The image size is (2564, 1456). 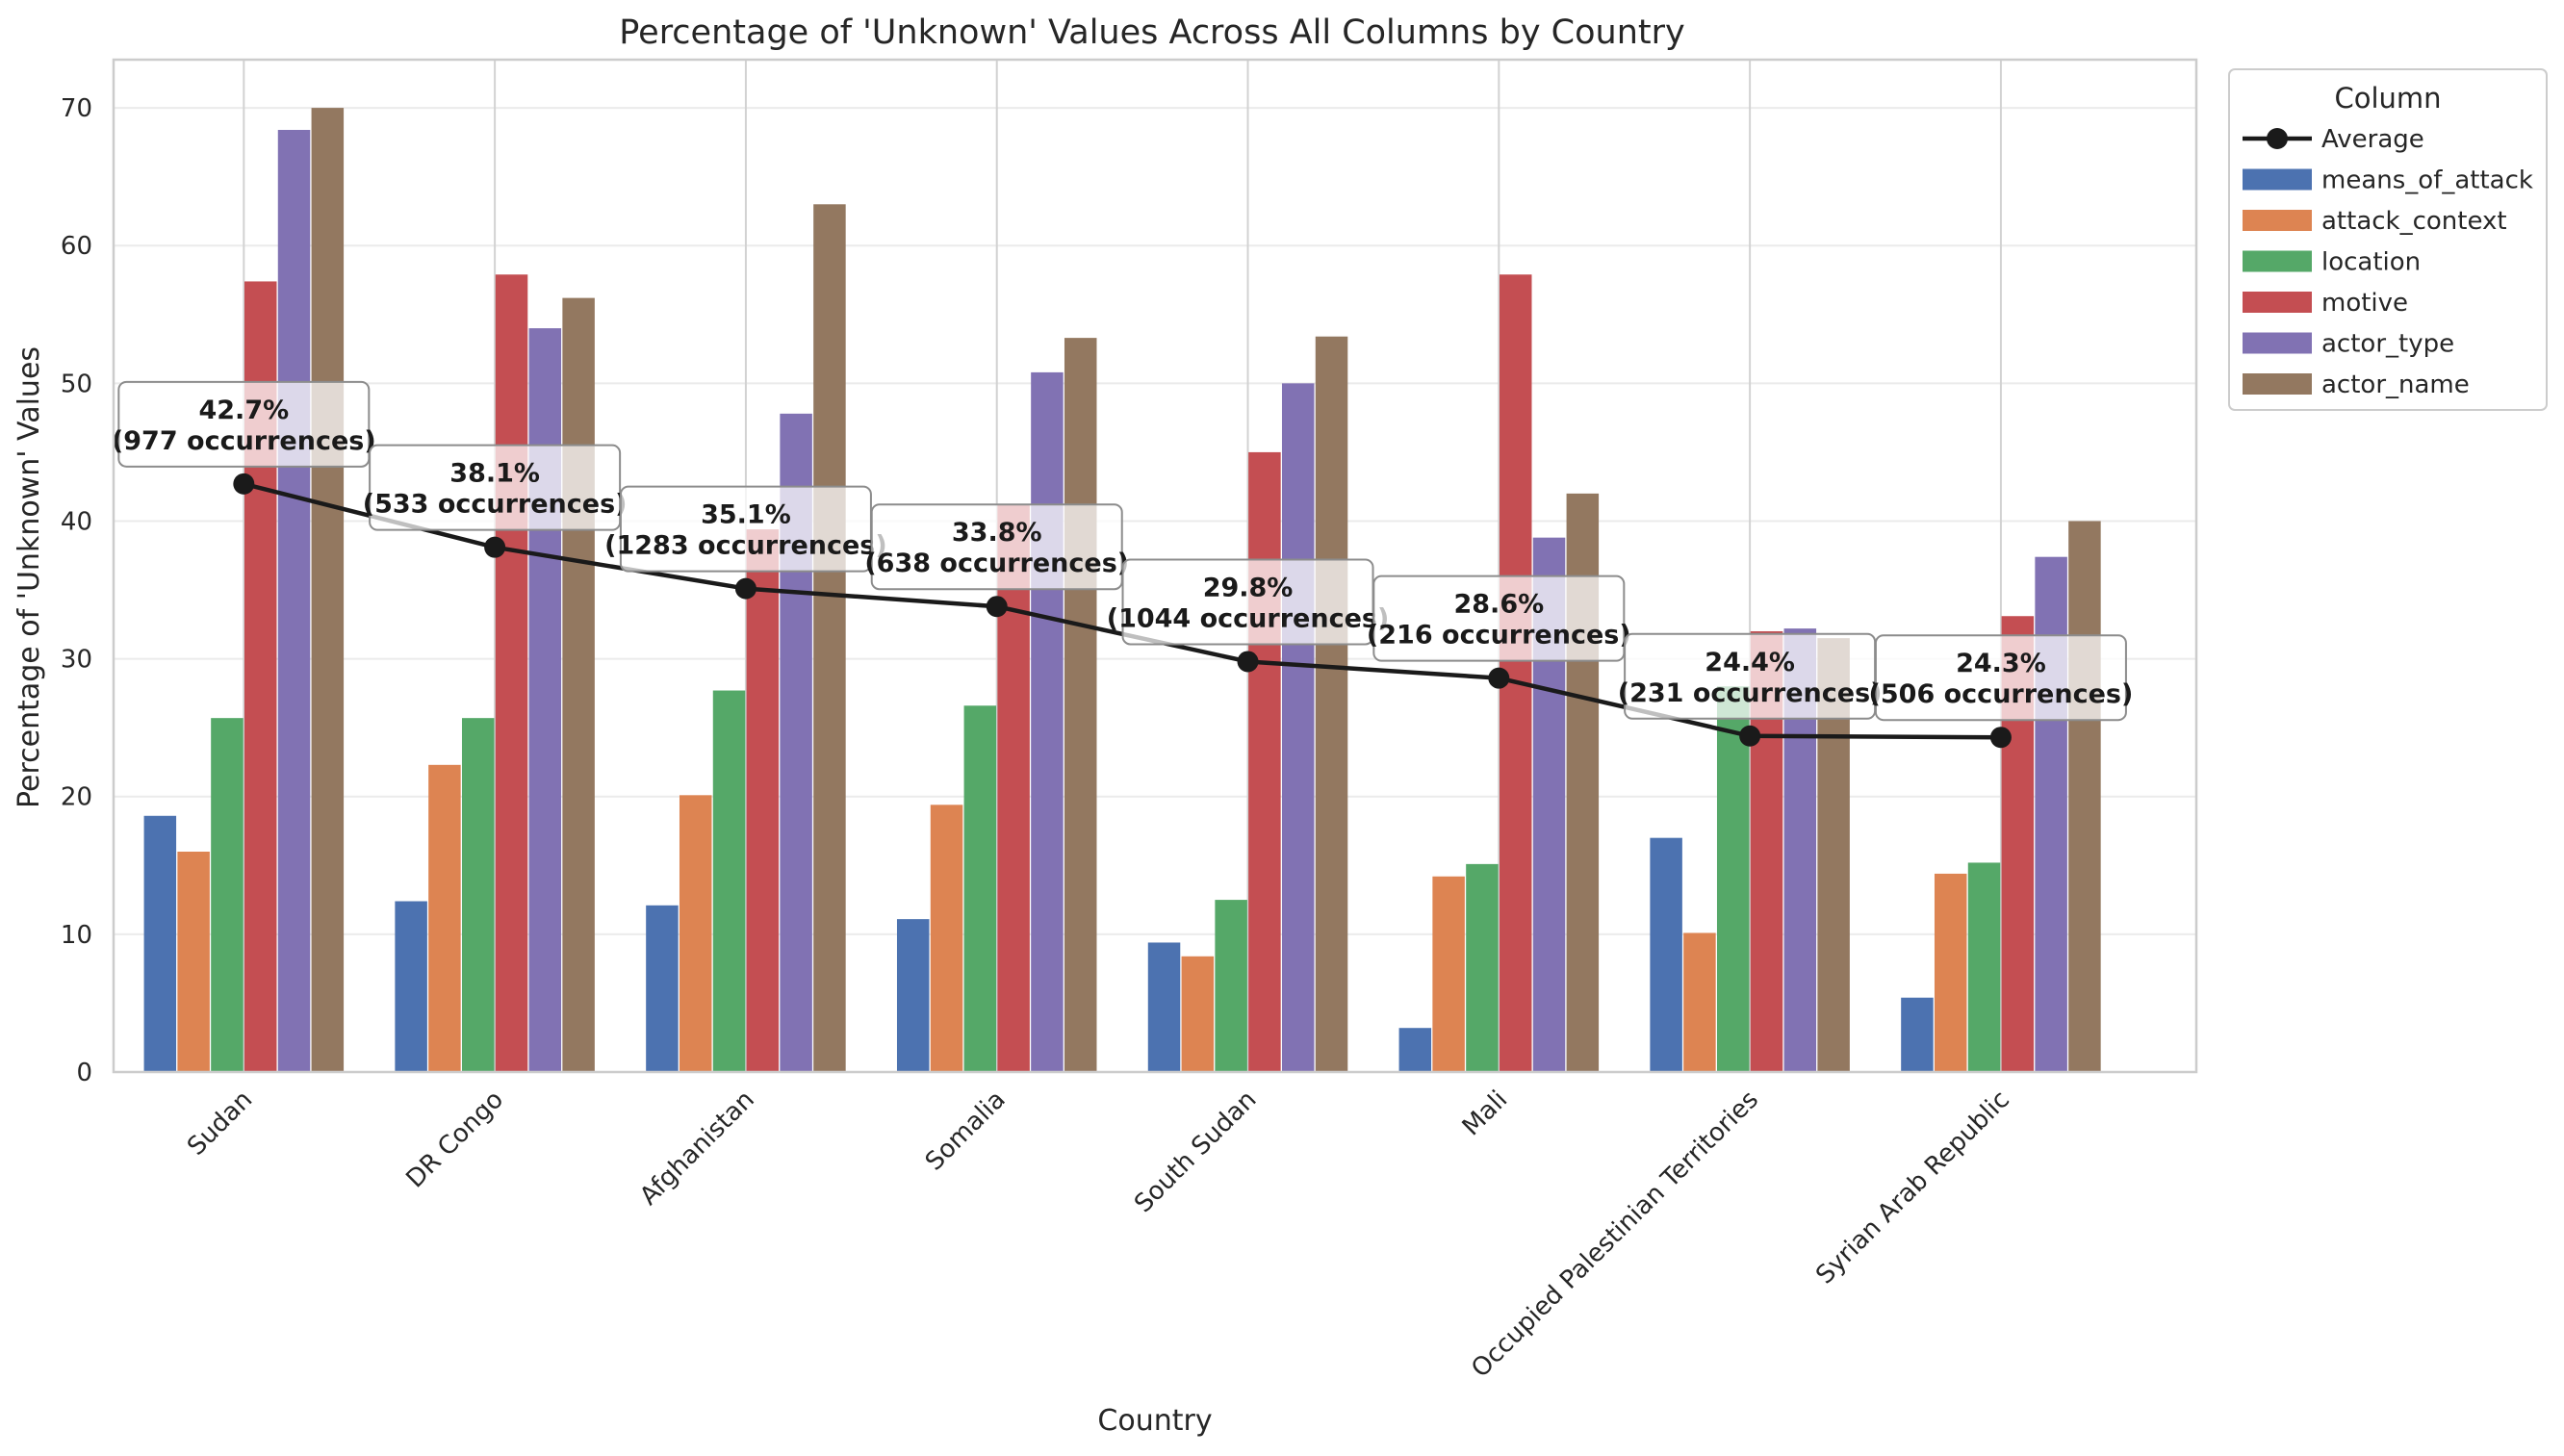 I want to click on legend-label-motive: motive, so click(x=2364, y=303).